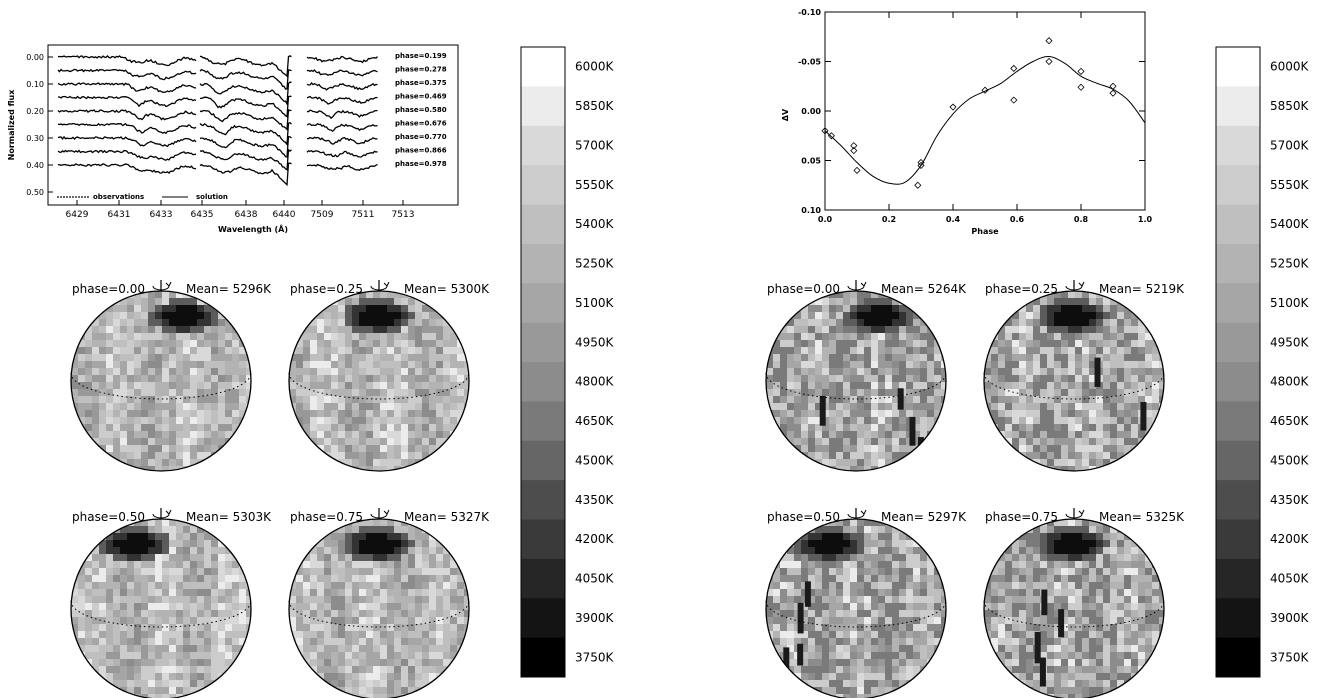 This screenshot has height=698, width=1317. Describe the element at coordinates (35, 111) in the screenshot. I see `y-tick-label: 0.20` at that location.